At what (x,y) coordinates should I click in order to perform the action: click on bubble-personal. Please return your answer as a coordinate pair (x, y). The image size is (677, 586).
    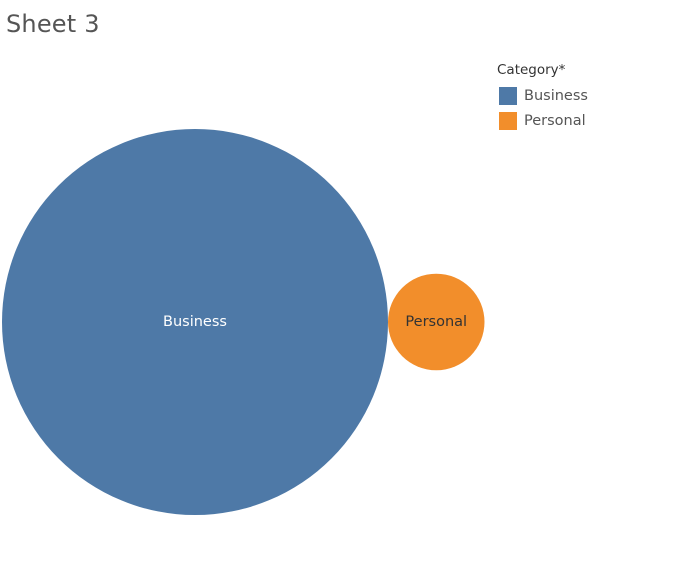
    Looking at the image, I should click on (436, 322).